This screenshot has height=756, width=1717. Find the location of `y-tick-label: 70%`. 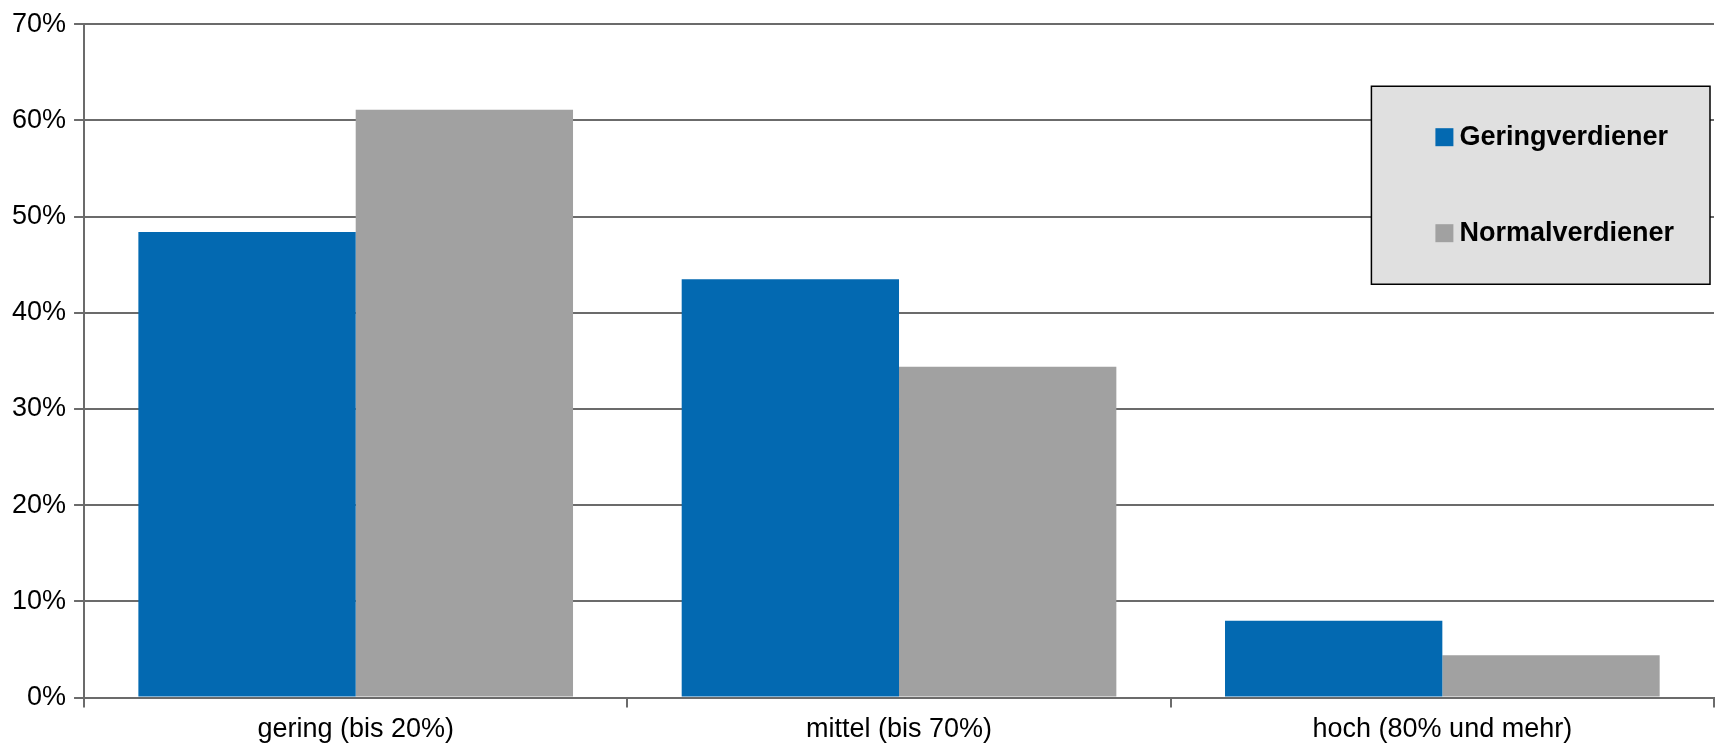

y-tick-label: 70% is located at coordinates (39, 22).